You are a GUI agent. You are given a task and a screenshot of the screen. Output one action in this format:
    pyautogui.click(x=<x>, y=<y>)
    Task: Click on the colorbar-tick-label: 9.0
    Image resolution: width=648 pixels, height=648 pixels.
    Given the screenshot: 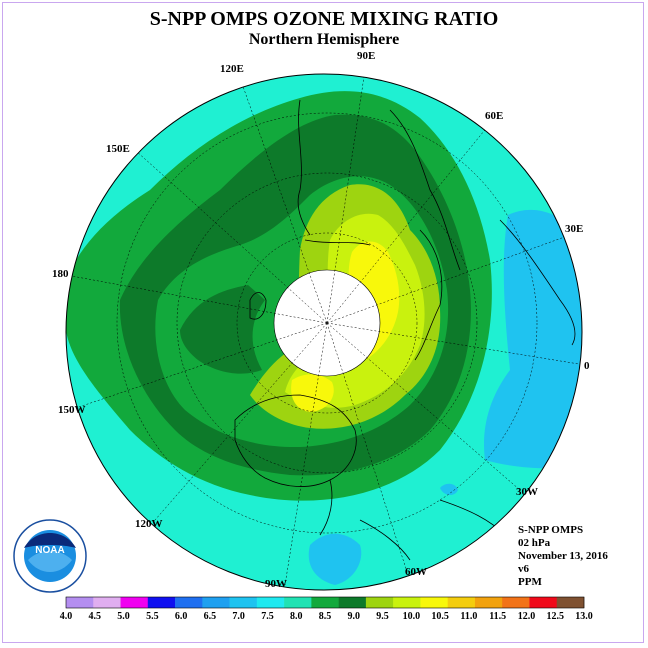 What is the action you would take?
    pyautogui.click(x=354, y=616)
    